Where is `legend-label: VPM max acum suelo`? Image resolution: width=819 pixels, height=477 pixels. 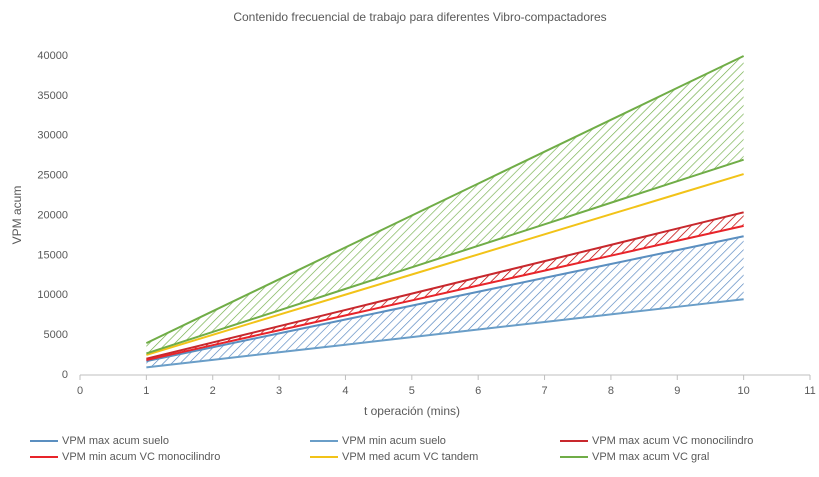
legend-label: VPM max acum suelo is located at coordinates (115, 441).